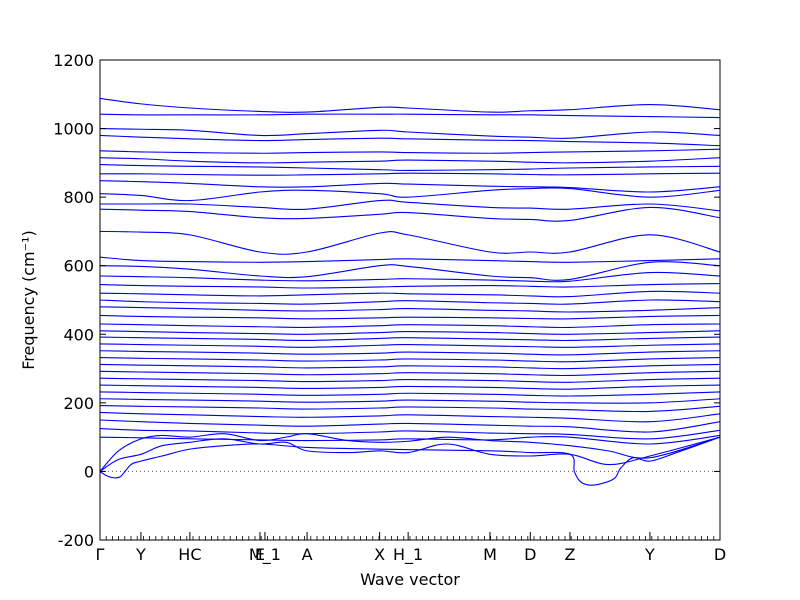  What do you see at coordinates (379, 554) in the screenshot?
I see `x-tick-label: X` at bounding box center [379, 554].